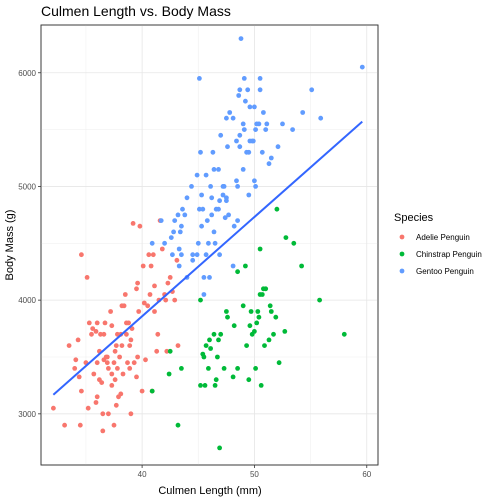 The height and width of the screenshot is (500, 500). Describe the element at coordinates (443, 237) in the screenshot. I see `legend-label-adelie: Adelie Penguin` at that location.